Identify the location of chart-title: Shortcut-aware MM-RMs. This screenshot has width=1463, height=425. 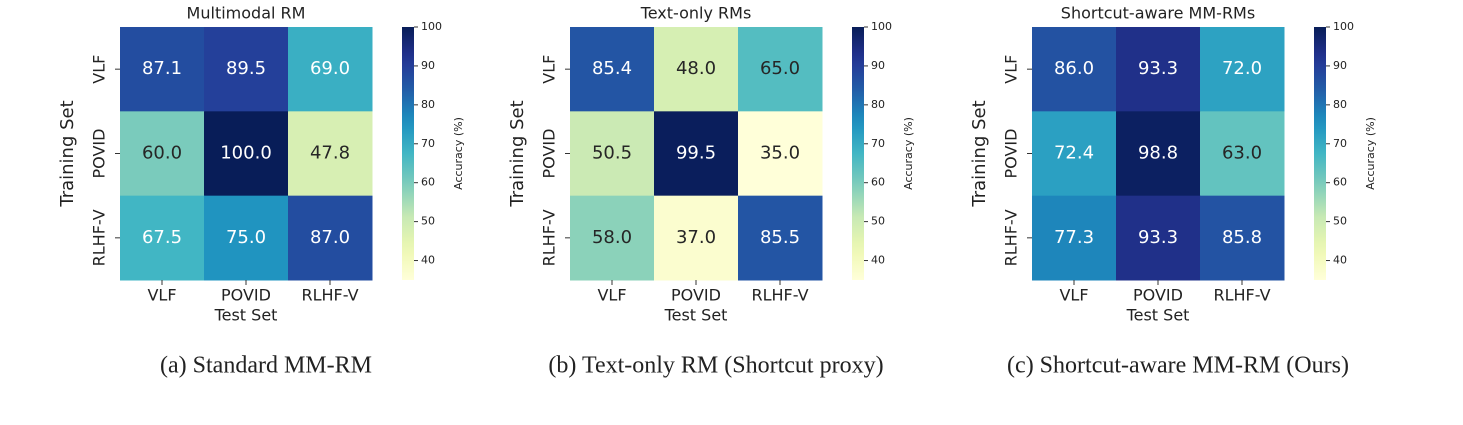
(1158, 13).